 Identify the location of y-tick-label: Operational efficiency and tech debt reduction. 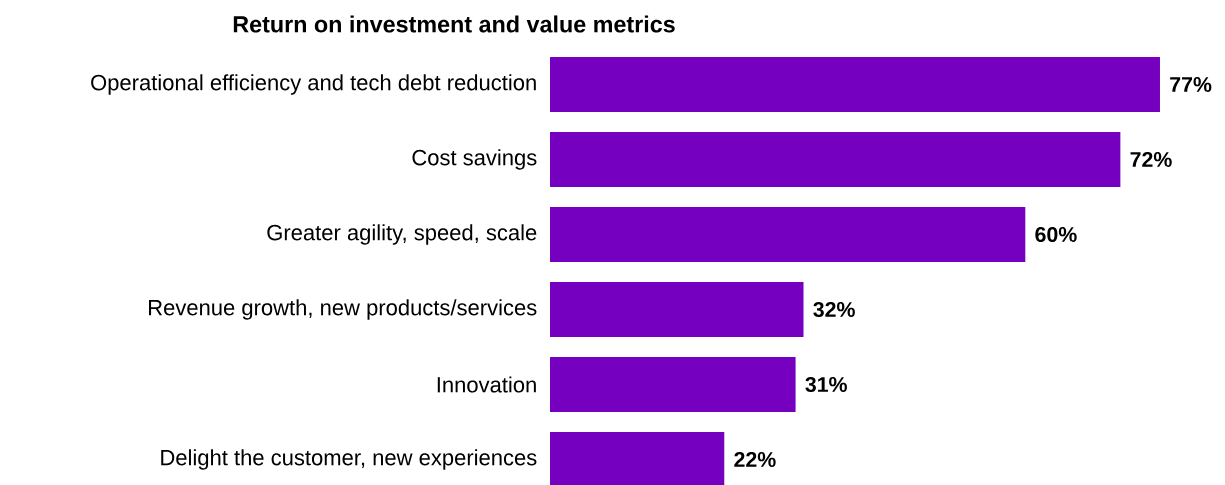
(313, 84).